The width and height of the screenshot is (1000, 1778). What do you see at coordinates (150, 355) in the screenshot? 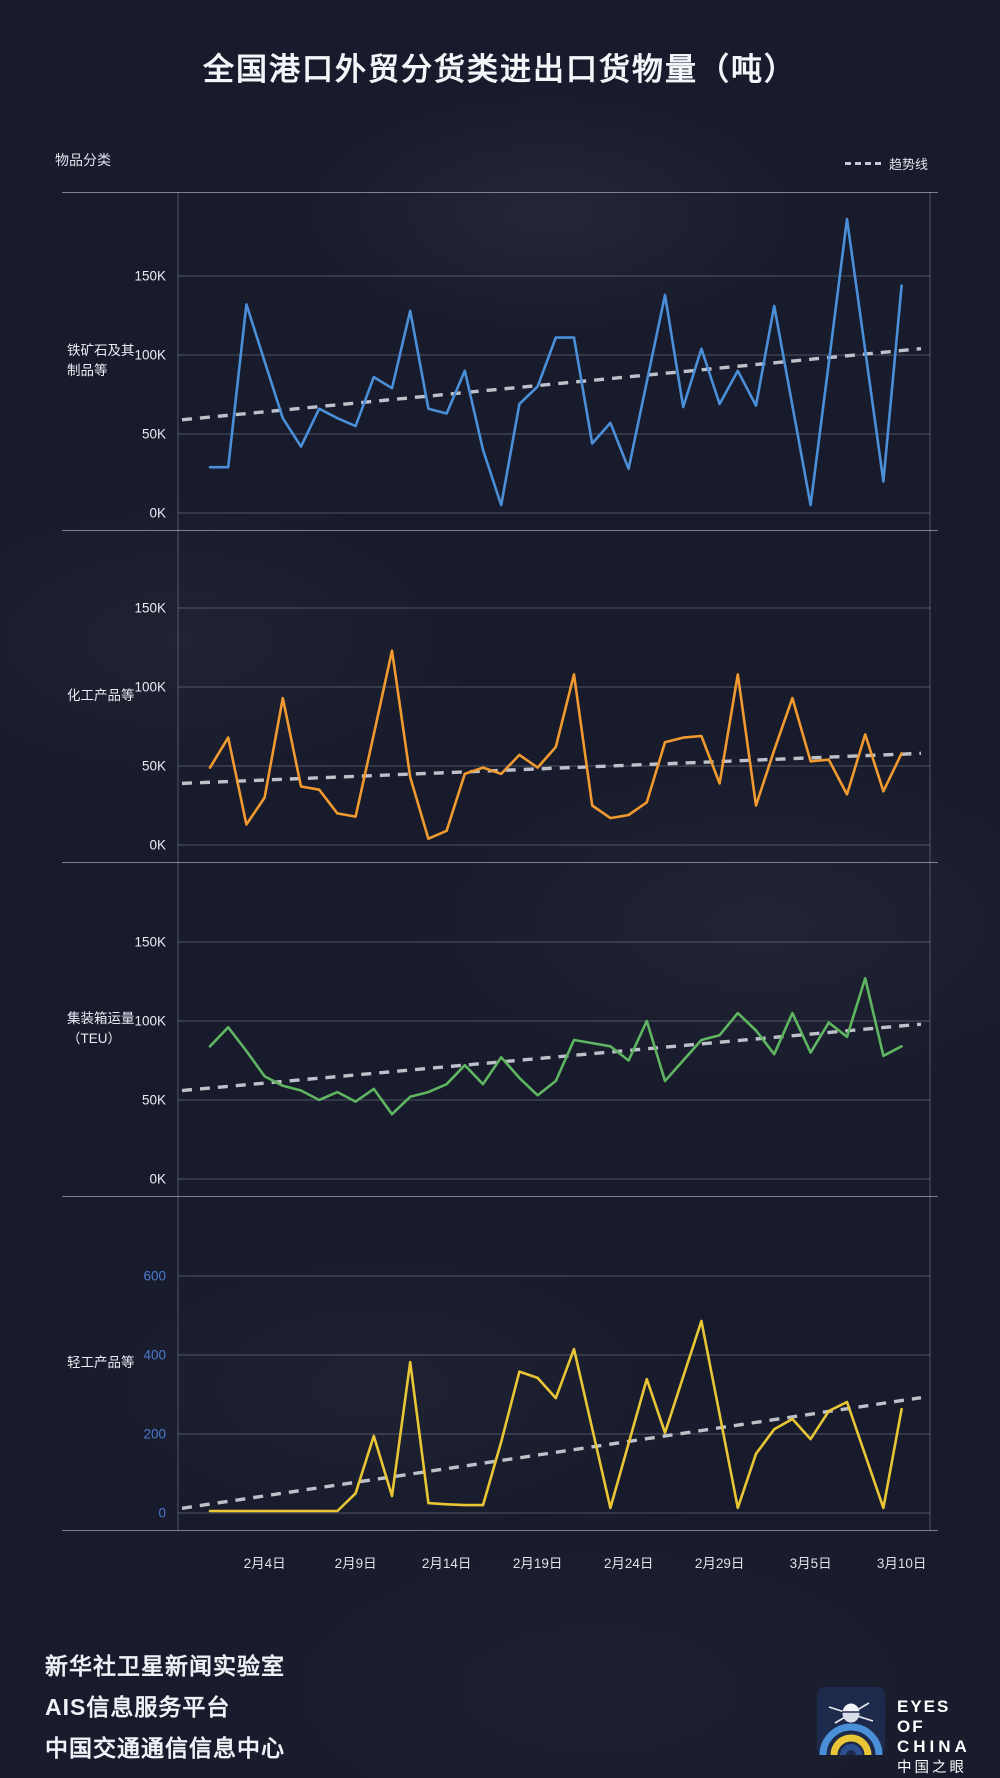
I see `y-tick-1-100K: 100K` at bounding box center [150, 355].